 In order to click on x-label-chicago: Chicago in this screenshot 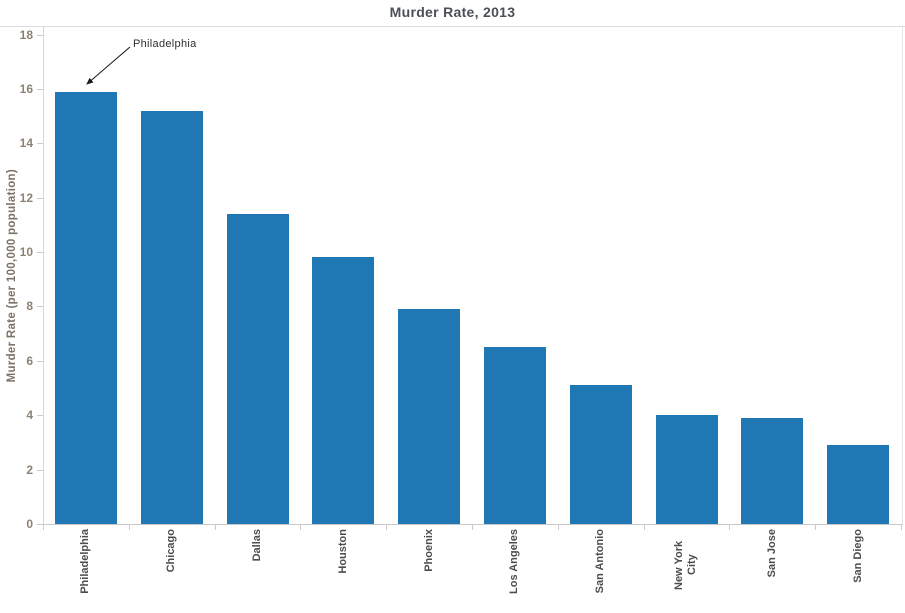, I will do `click(172, 570)`.